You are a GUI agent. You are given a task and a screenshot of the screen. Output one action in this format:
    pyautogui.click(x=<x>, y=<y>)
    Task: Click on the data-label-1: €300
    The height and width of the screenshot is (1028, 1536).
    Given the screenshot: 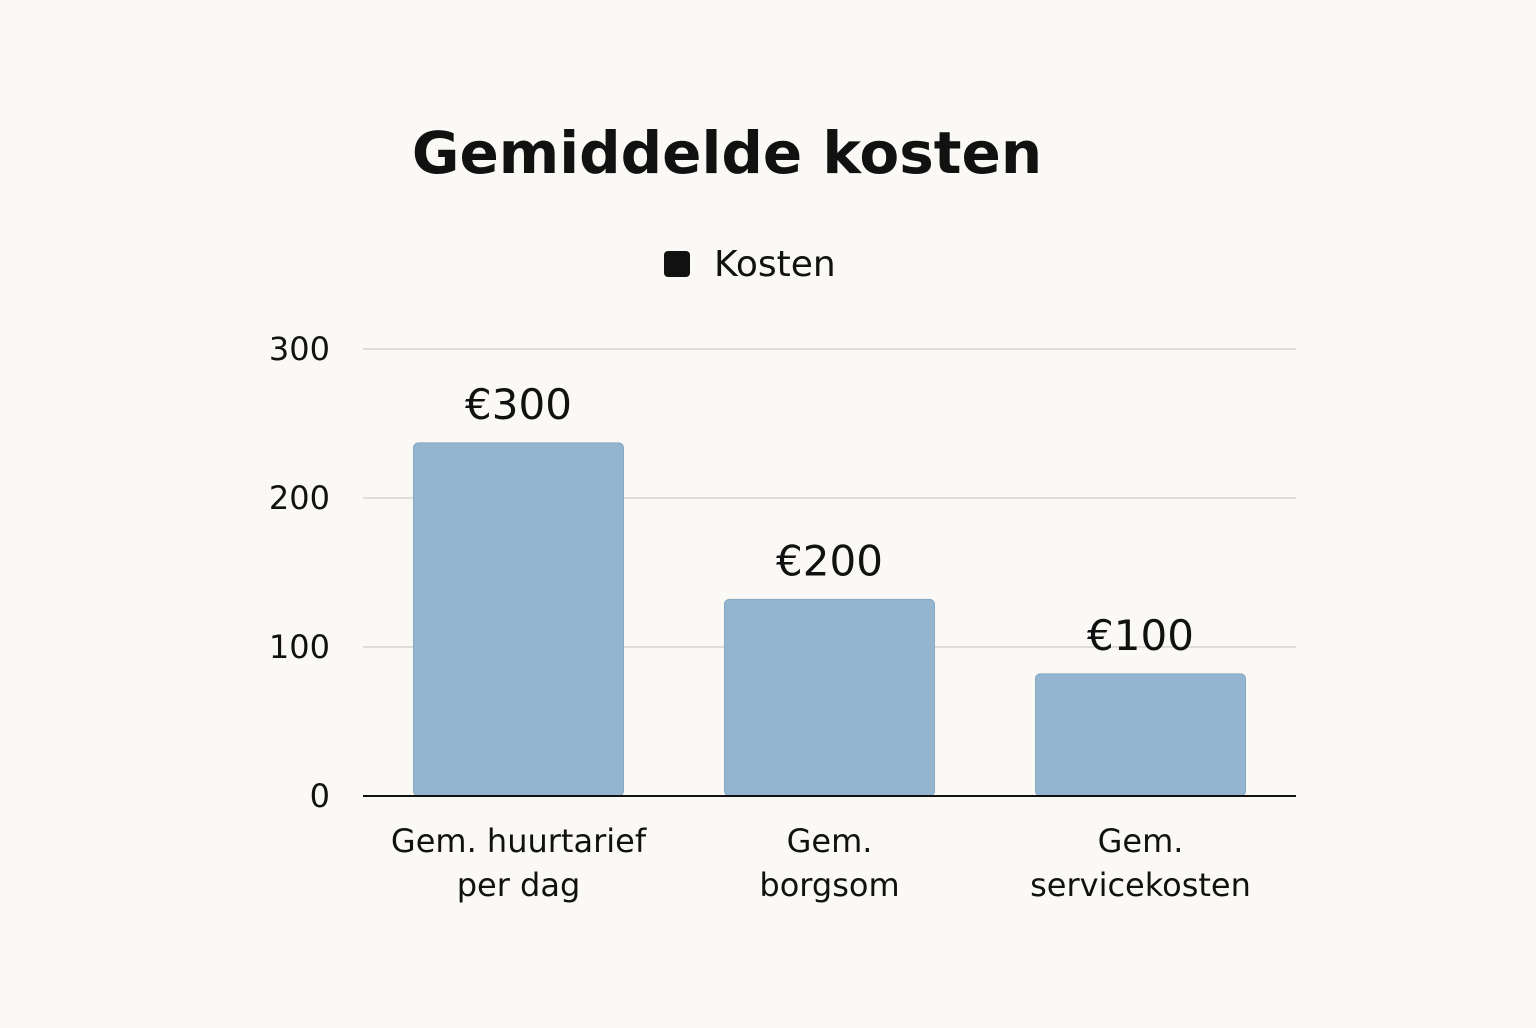 What is the action you would take?
    pyautogui.click(x=518, y=404)
    